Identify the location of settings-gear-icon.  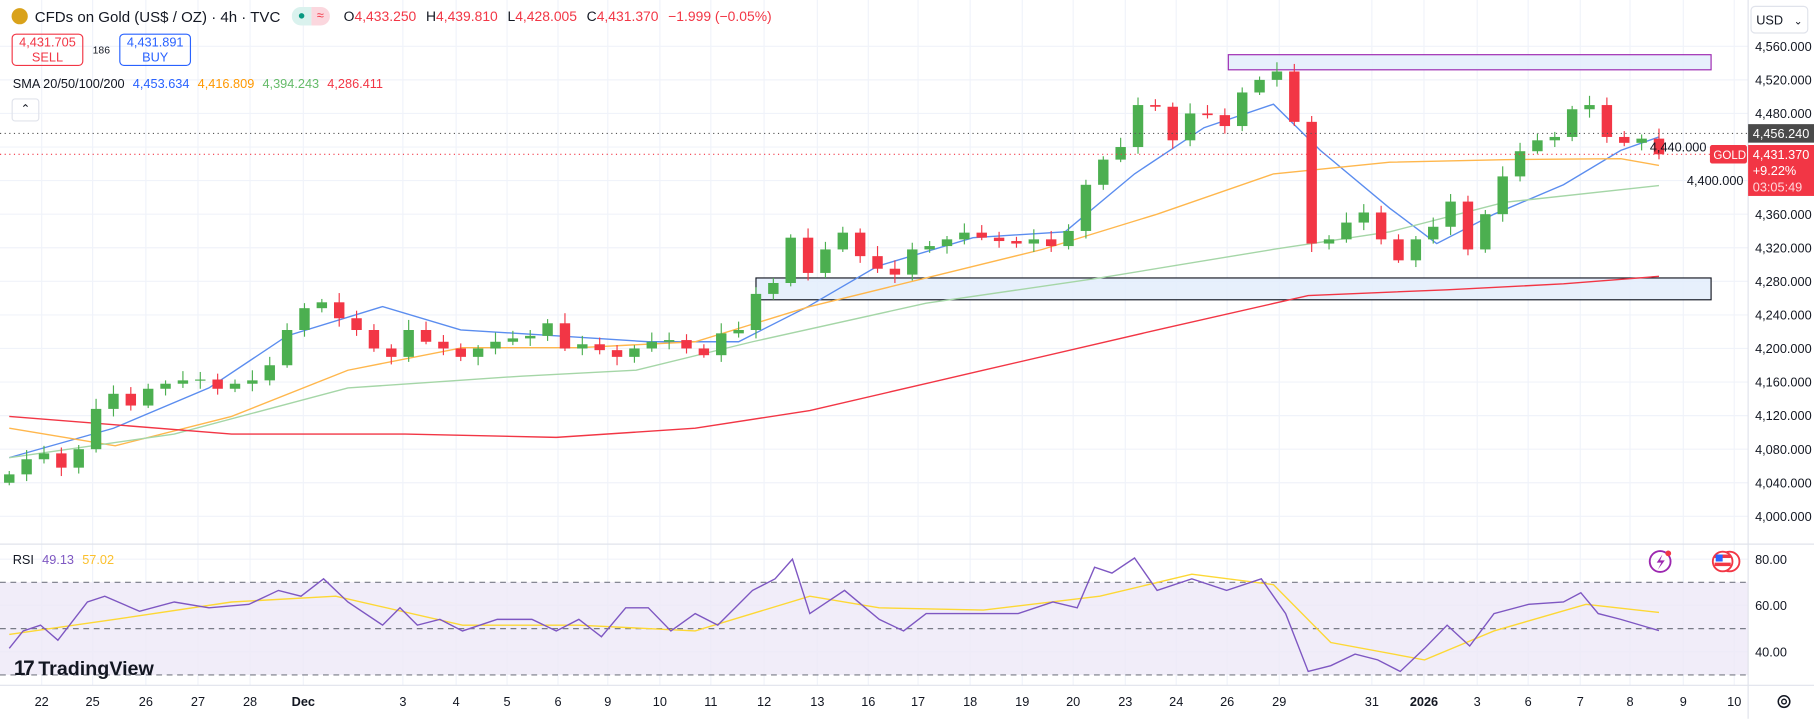
(1784, 702).